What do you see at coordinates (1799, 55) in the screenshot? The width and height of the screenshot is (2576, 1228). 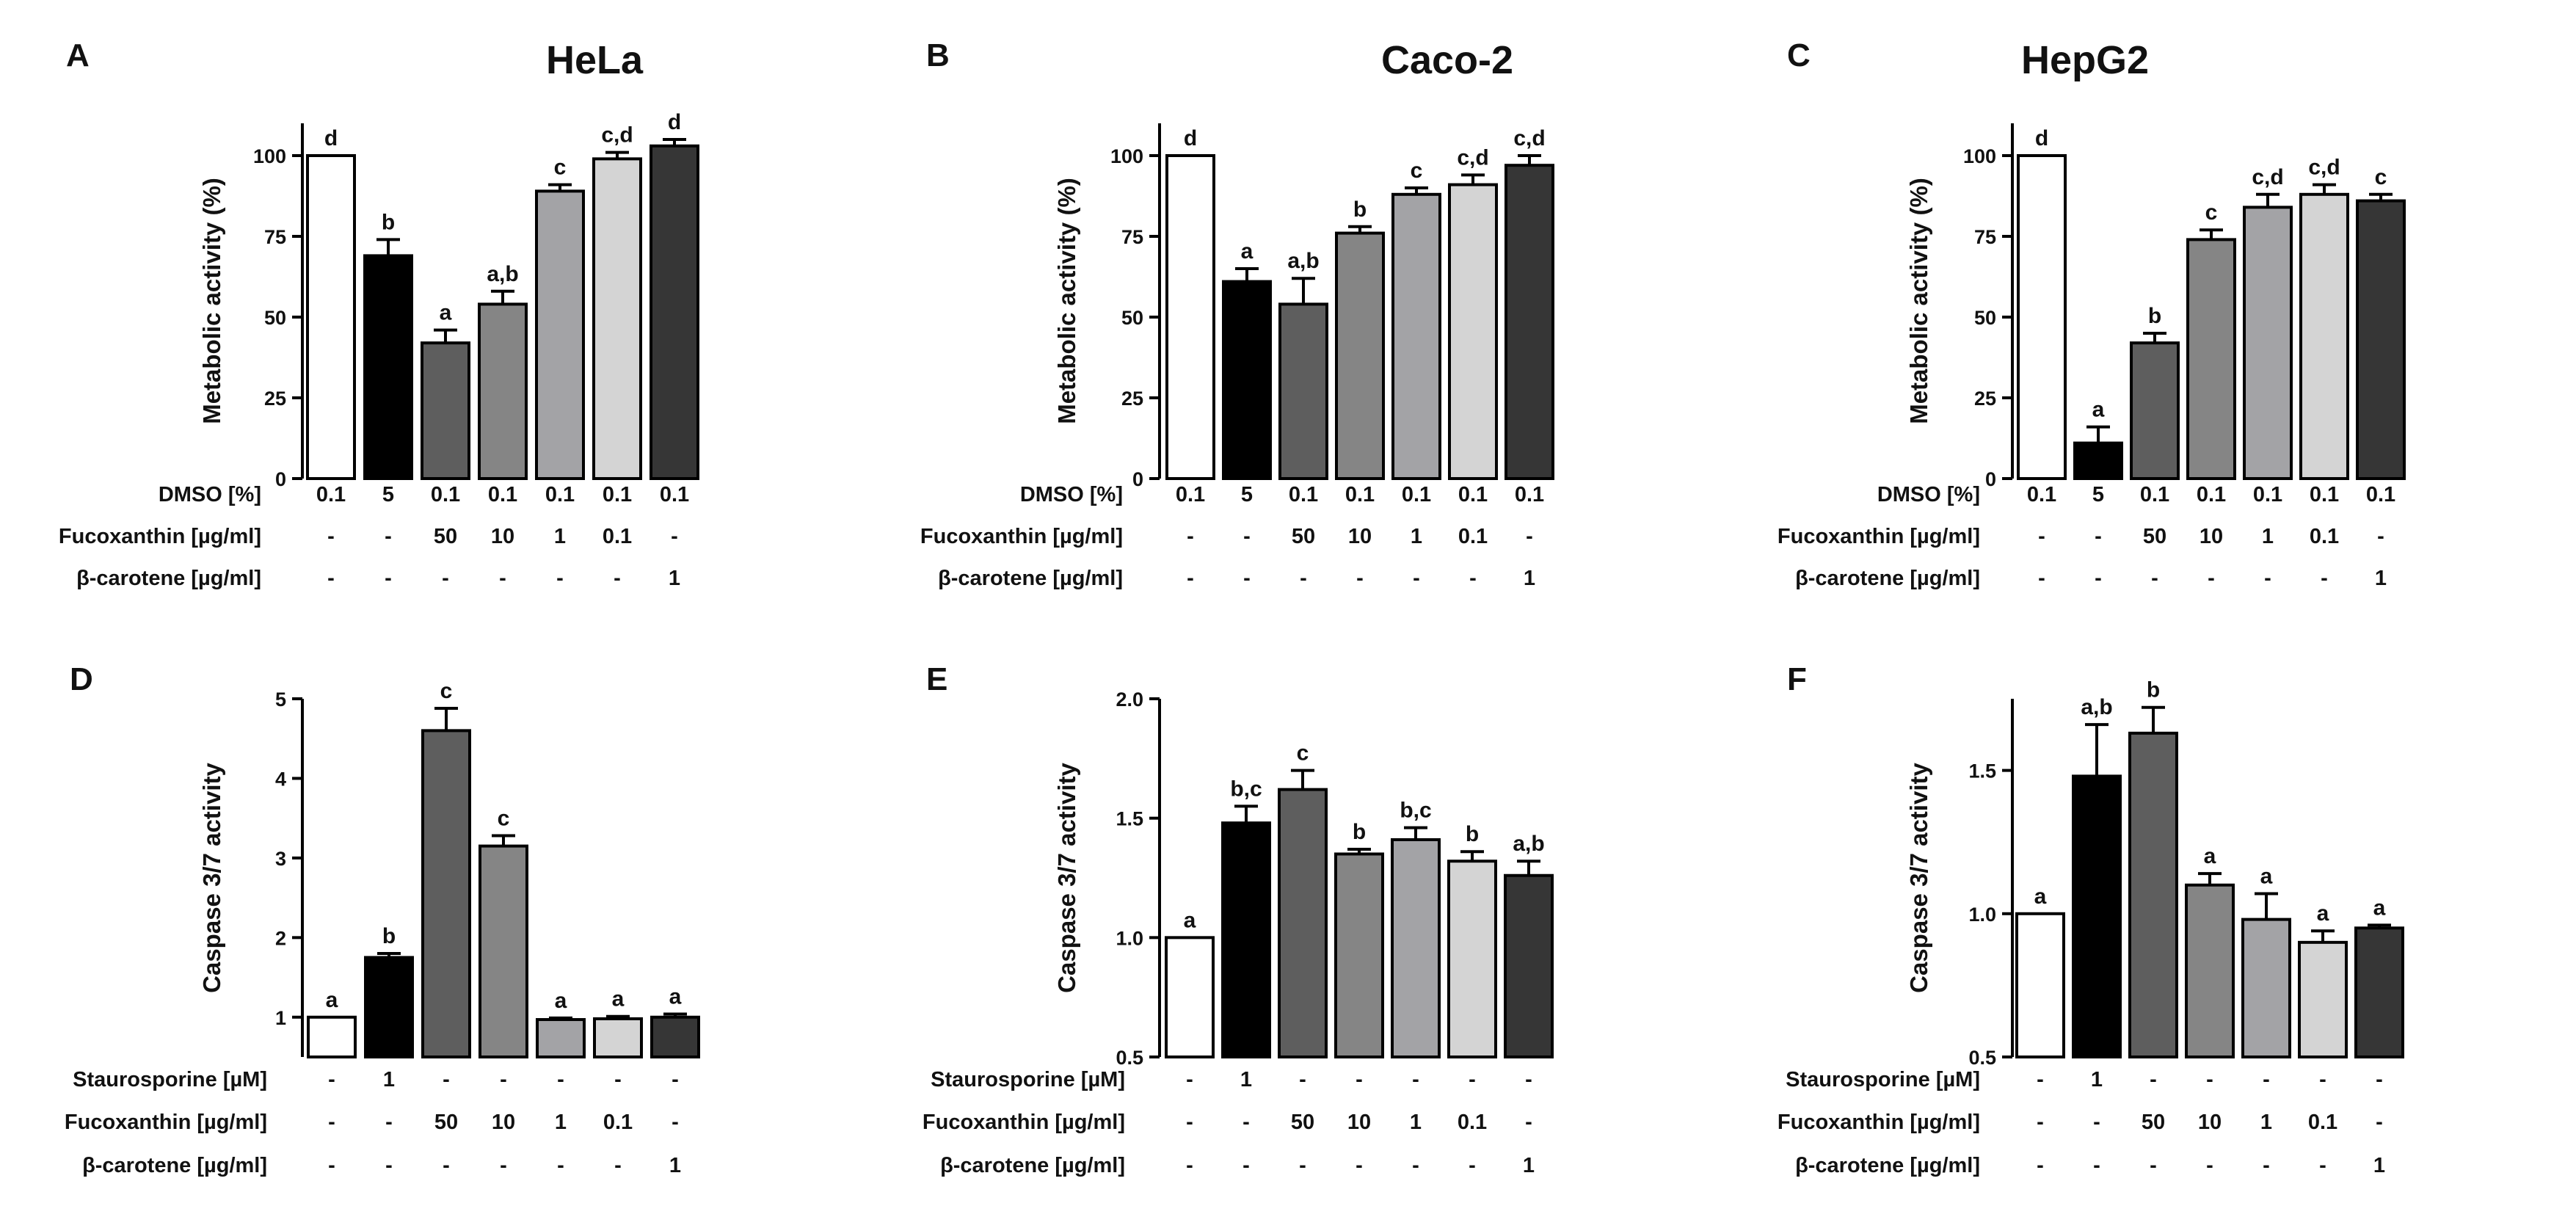 I see `panel-label: C` at bounding box center [1799, 55].